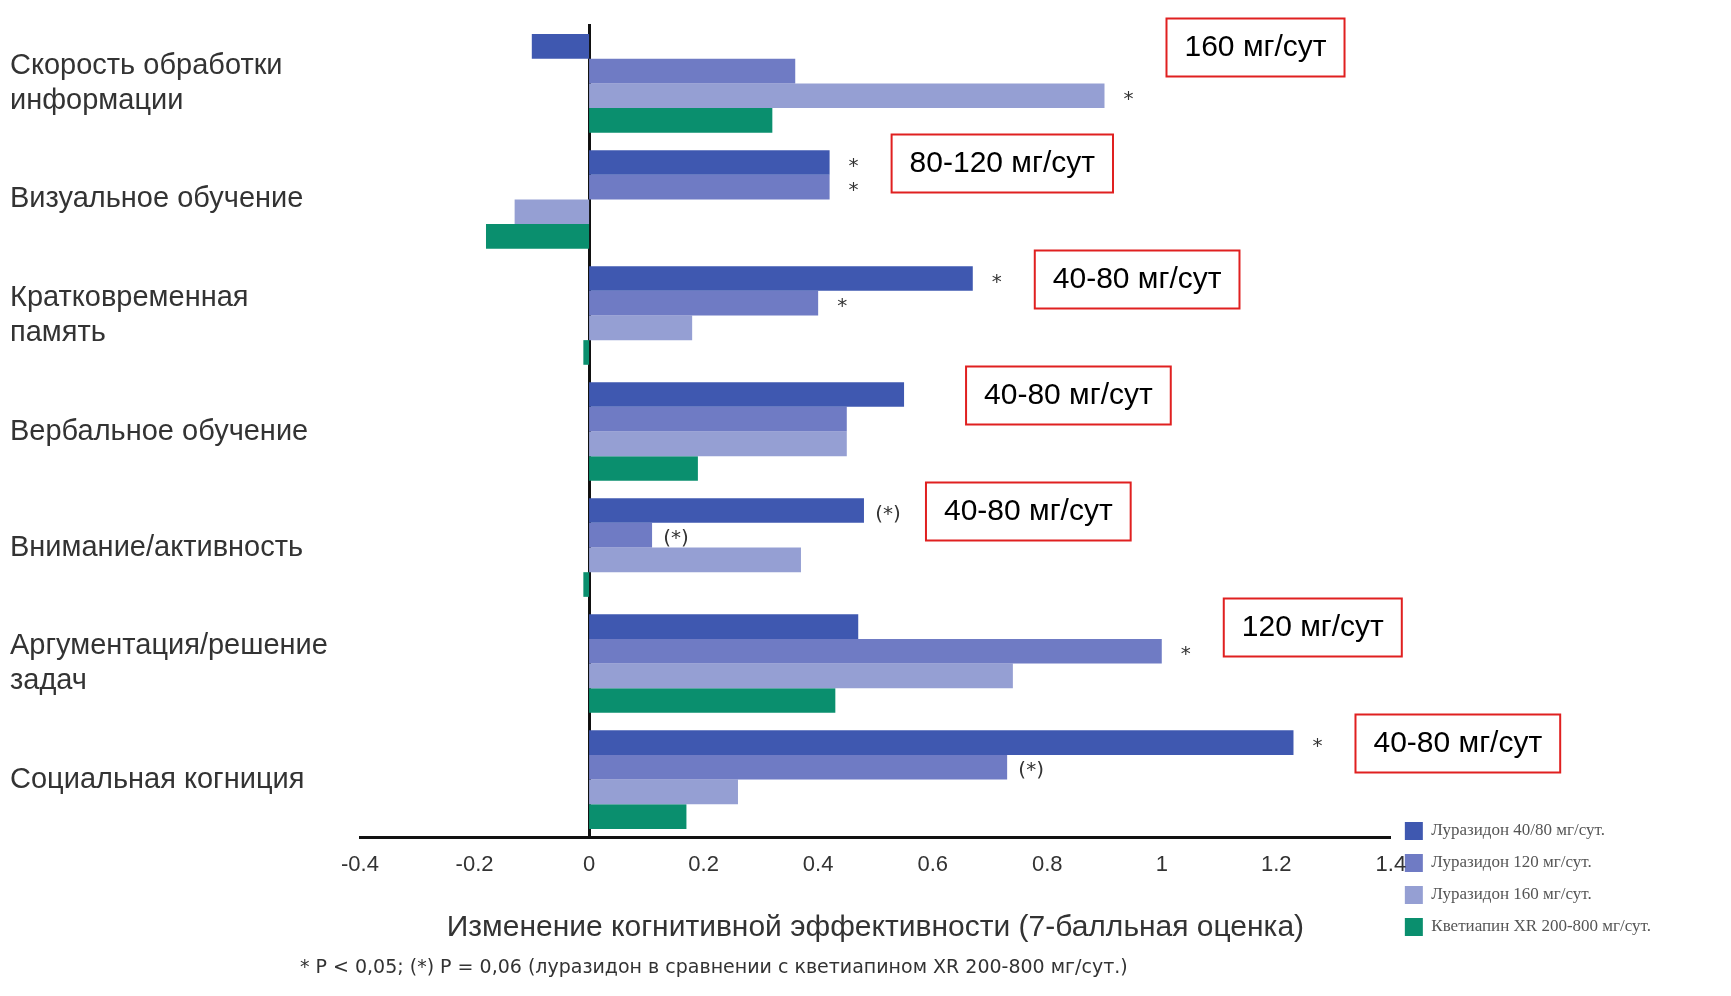 This screenshot has width=1731, height=996. Describe the element at coordinates (1541, 926) in the screenshot. I see `legend-label: Кветиапин XR 200-800 мг/сут.` at that location.